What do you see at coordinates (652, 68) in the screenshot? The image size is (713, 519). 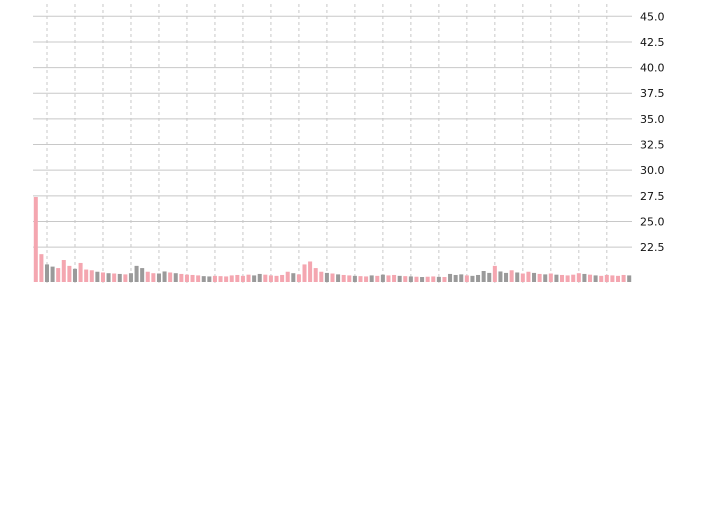 I see `price-axis-tick: 40.0` at bounding box center [652, 68].